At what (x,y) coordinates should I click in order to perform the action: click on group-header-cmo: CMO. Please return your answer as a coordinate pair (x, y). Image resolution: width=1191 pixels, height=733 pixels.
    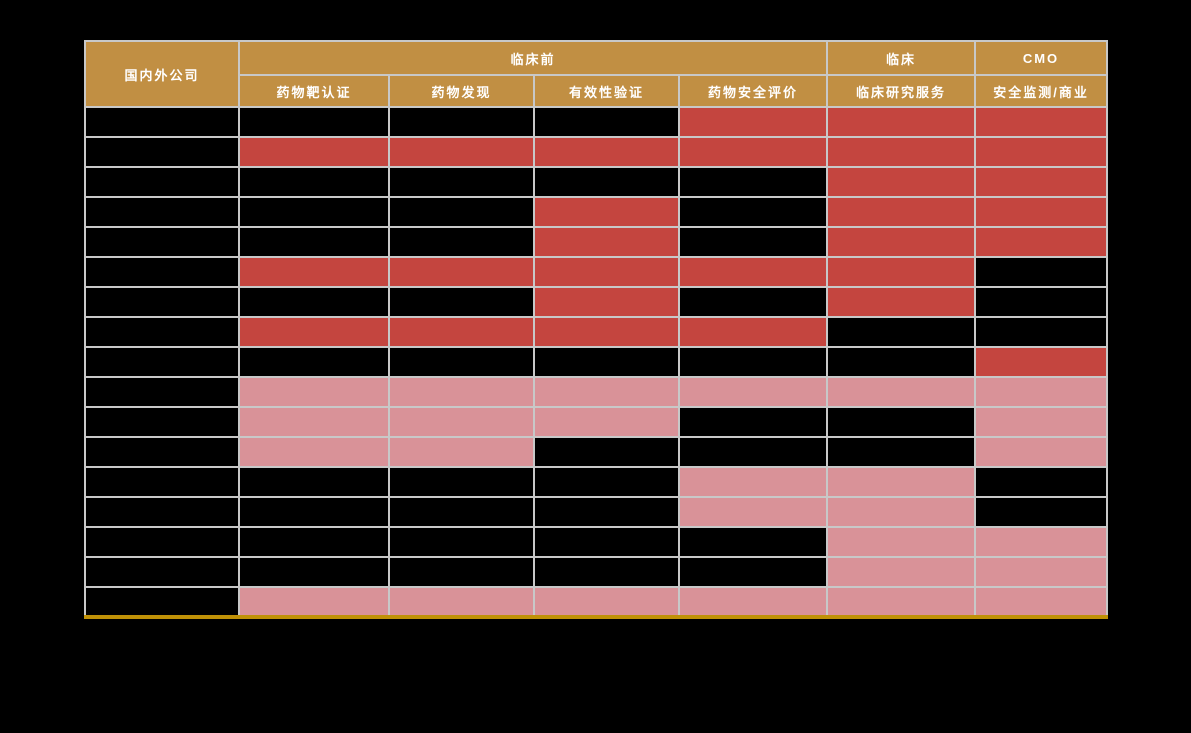
    Looking at the image, I should click on (1041, 58).